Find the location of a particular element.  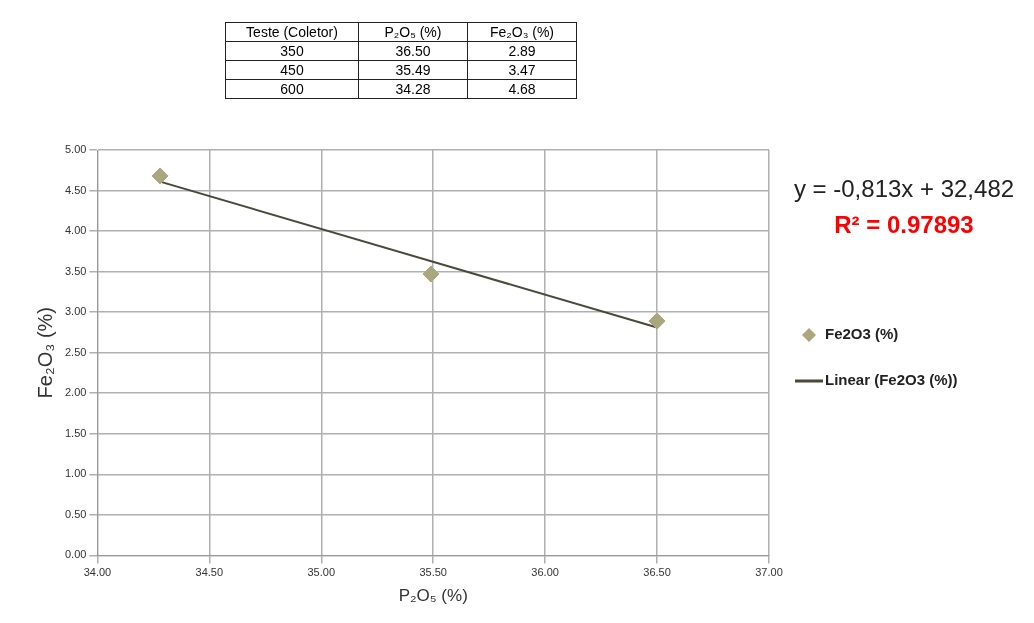

category-label: Teste (Coletor) is located at coordinates (292, 32).